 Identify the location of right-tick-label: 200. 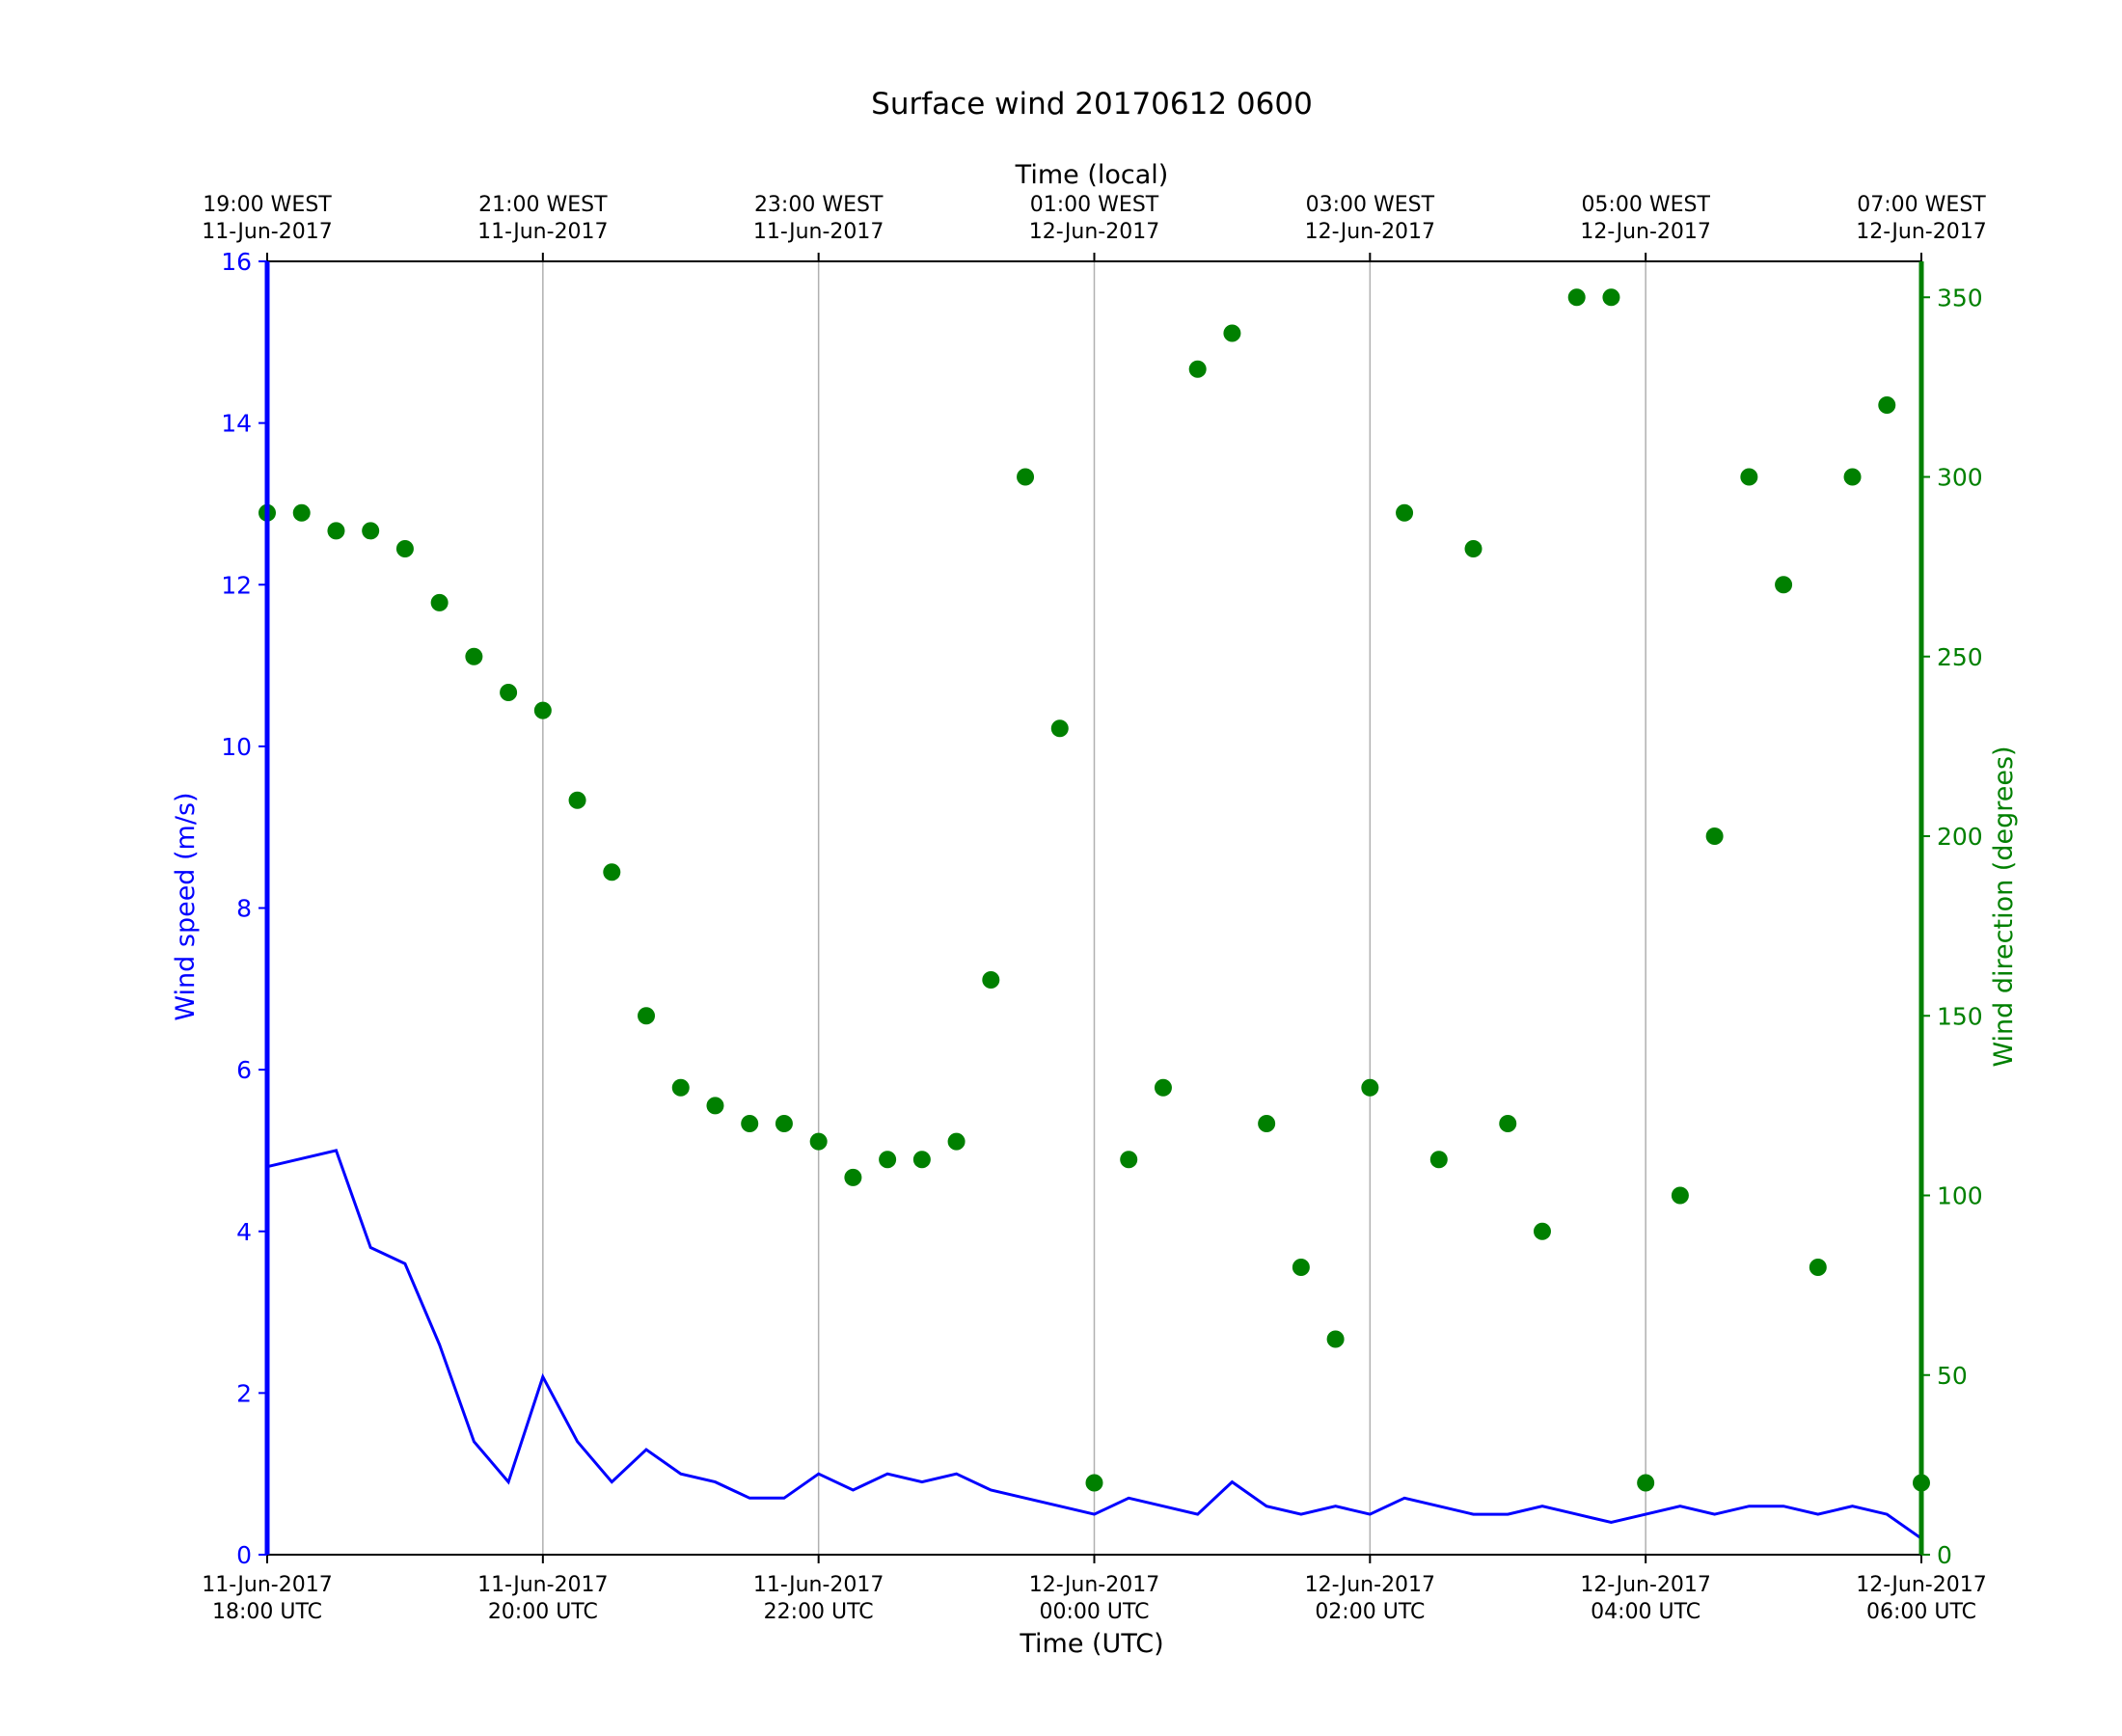
(1960, 837).